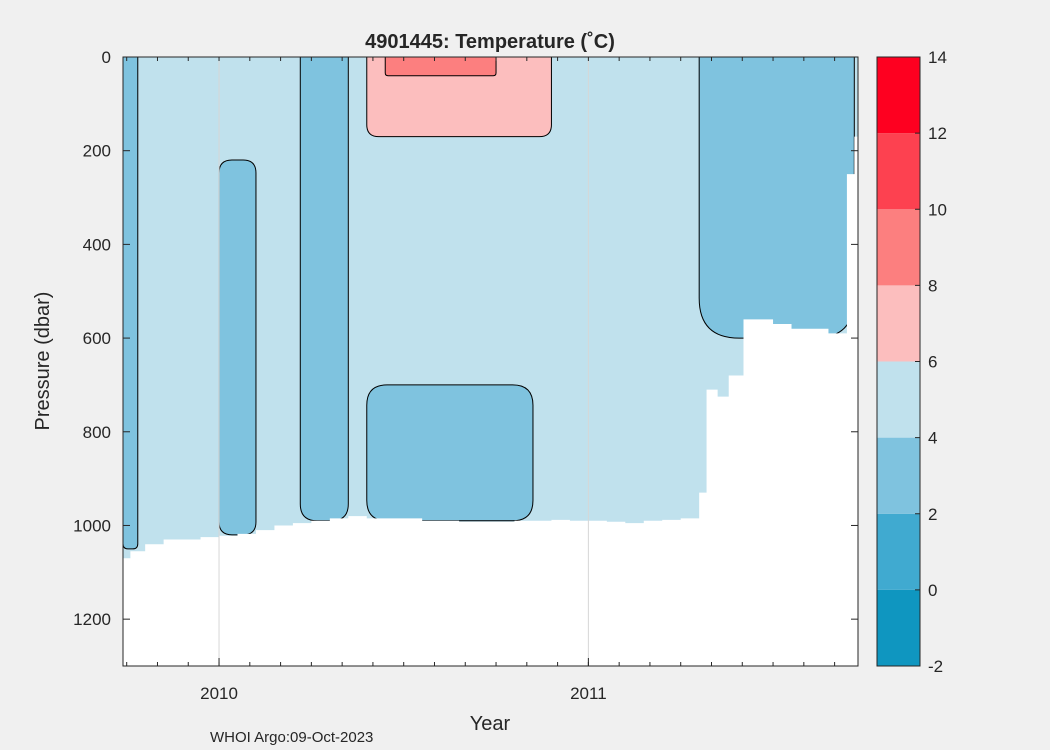  I want to click on chart-title: 4901445: Temperature (˚C), so click(490, 41).